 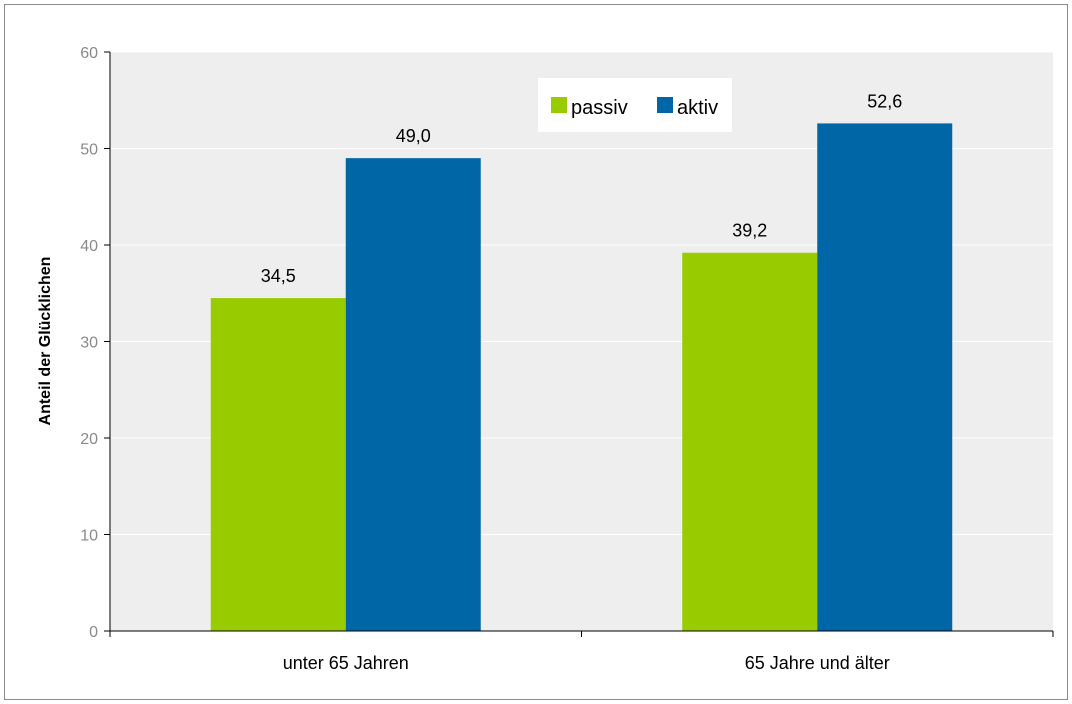 What do you see at coordinates (45, 341) in the screenshot?
I see `y-axis-label: Anteil der Glücklichen` at bounding box center [45, 341].